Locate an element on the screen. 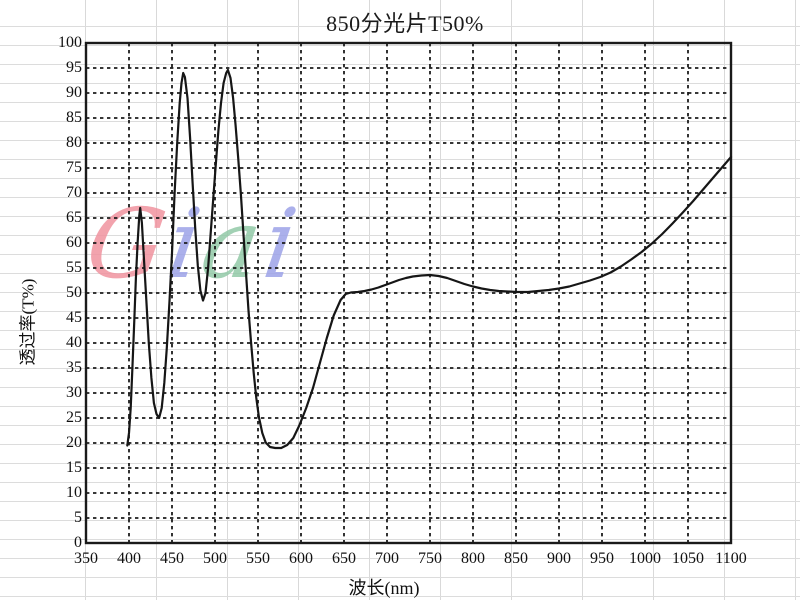 The width and height of the screenshot is (800, 600). chart-title: 850分光片T50% is located at coordinates (405, 23).